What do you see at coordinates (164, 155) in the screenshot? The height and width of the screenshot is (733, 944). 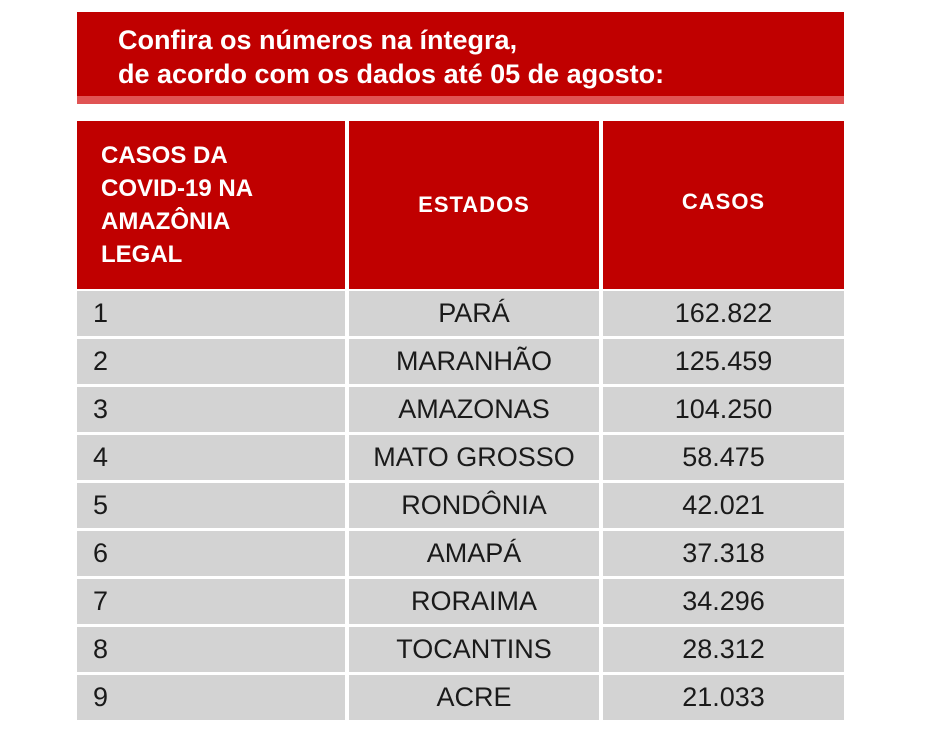 I see `header-rank-line-1: CASOS DA` at bounding box center [164, 155].